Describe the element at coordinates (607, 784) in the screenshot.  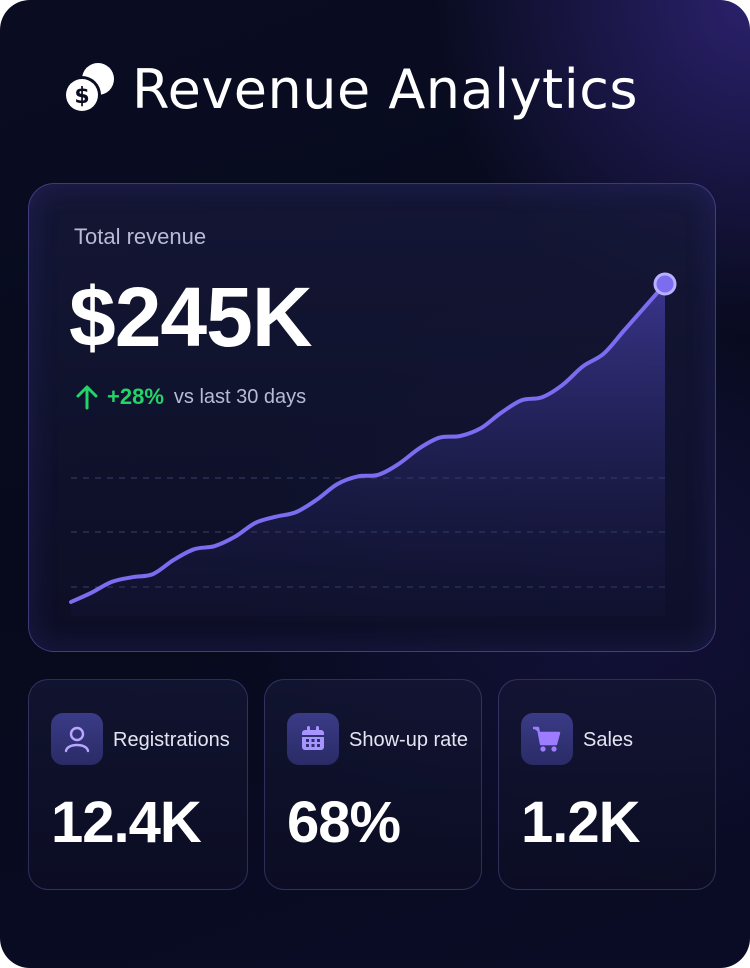
I see `sales-card: Sales 1.2K` at that location.